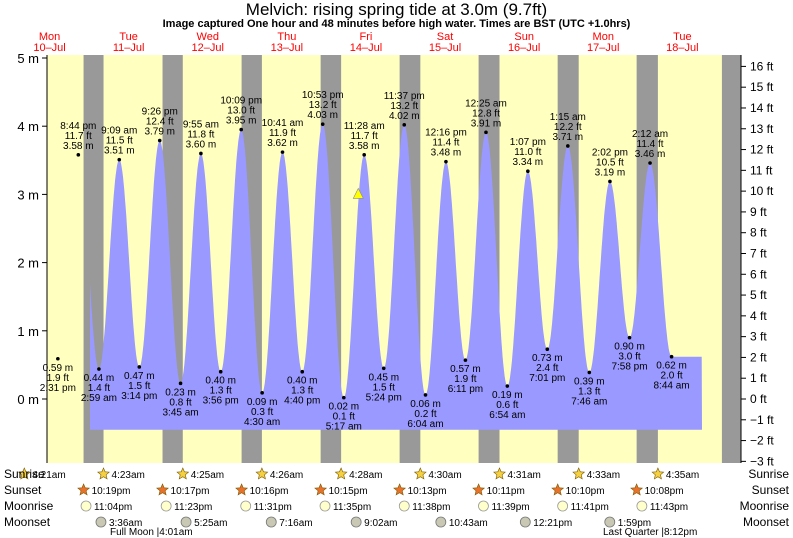 Image resolution: width=793 pixels, height=538 pixels. What do you see at coordinates (682, 475) in the screenshot?
I see `sunrise-time: 4:35am` at bounding box center [682, 475].